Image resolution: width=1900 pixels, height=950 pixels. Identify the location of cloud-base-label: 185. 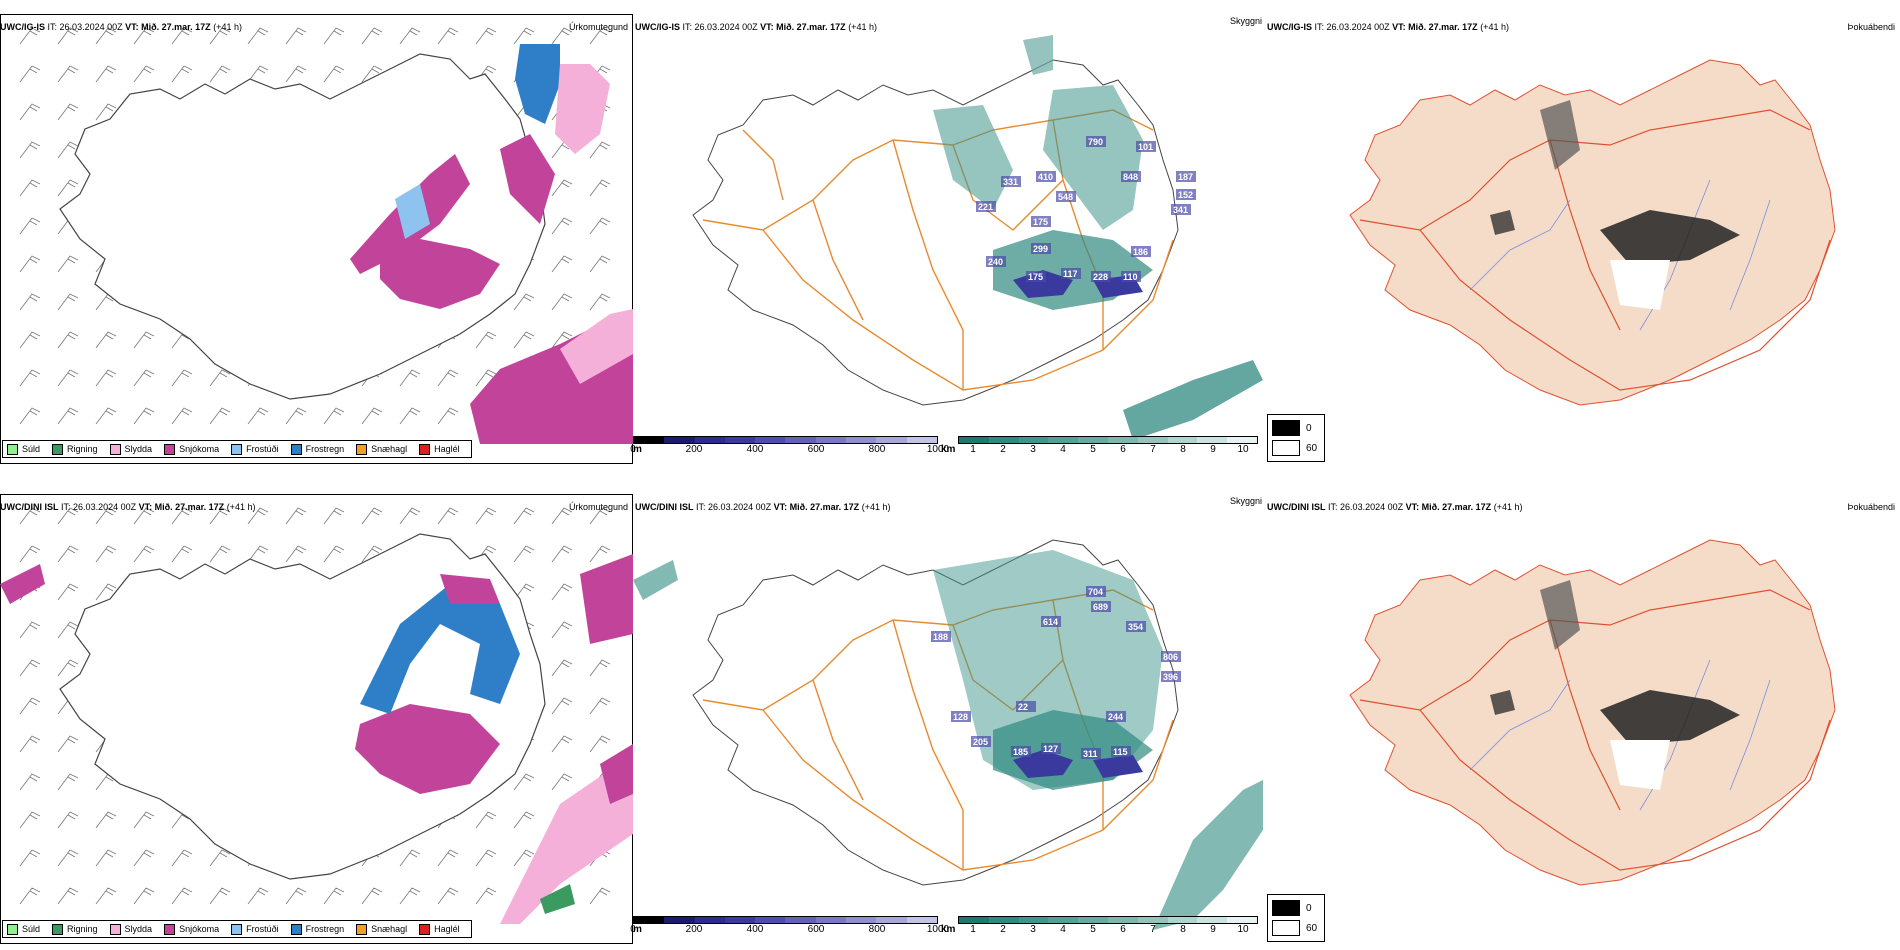
(1020, 752).